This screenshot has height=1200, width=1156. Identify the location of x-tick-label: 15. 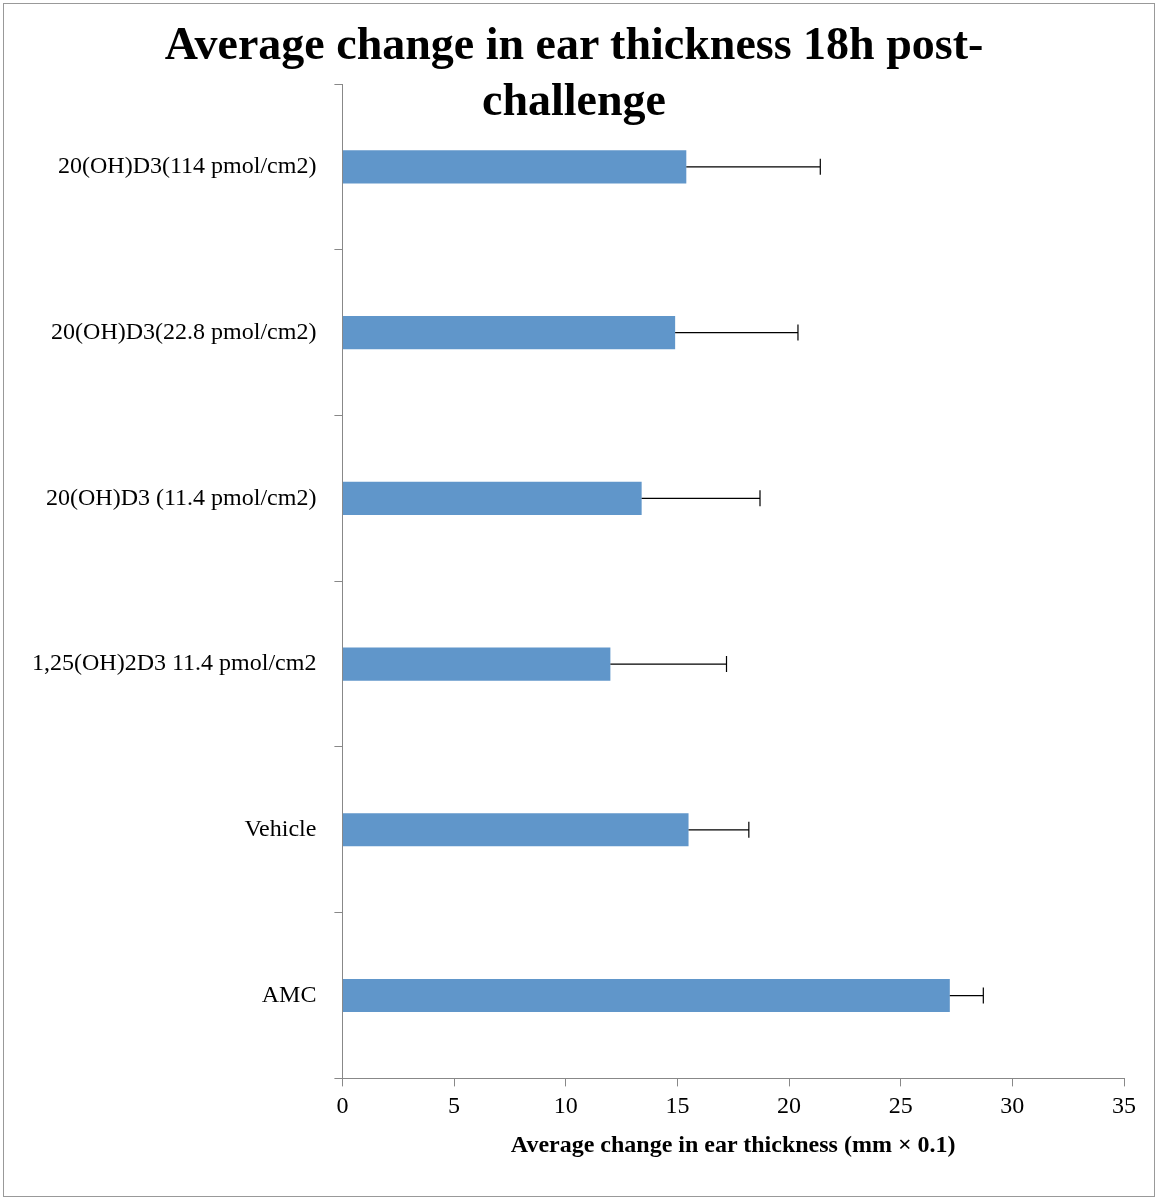
(677, 1105).